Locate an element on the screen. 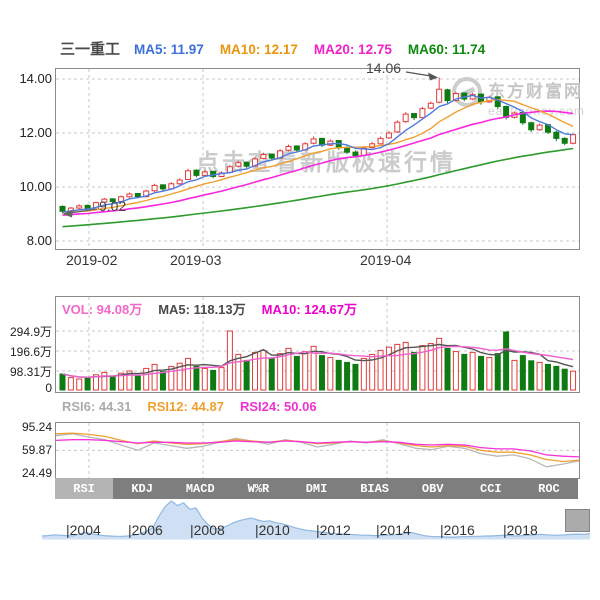 This screenshot has width=600, height=600. rsi-label-1: RSI12: 44.87 is located at coordinates (185, 406).